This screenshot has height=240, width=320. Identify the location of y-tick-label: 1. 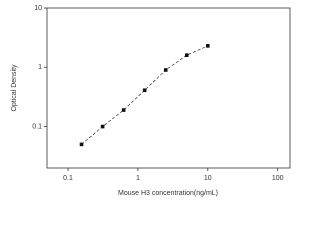
(40, 67).